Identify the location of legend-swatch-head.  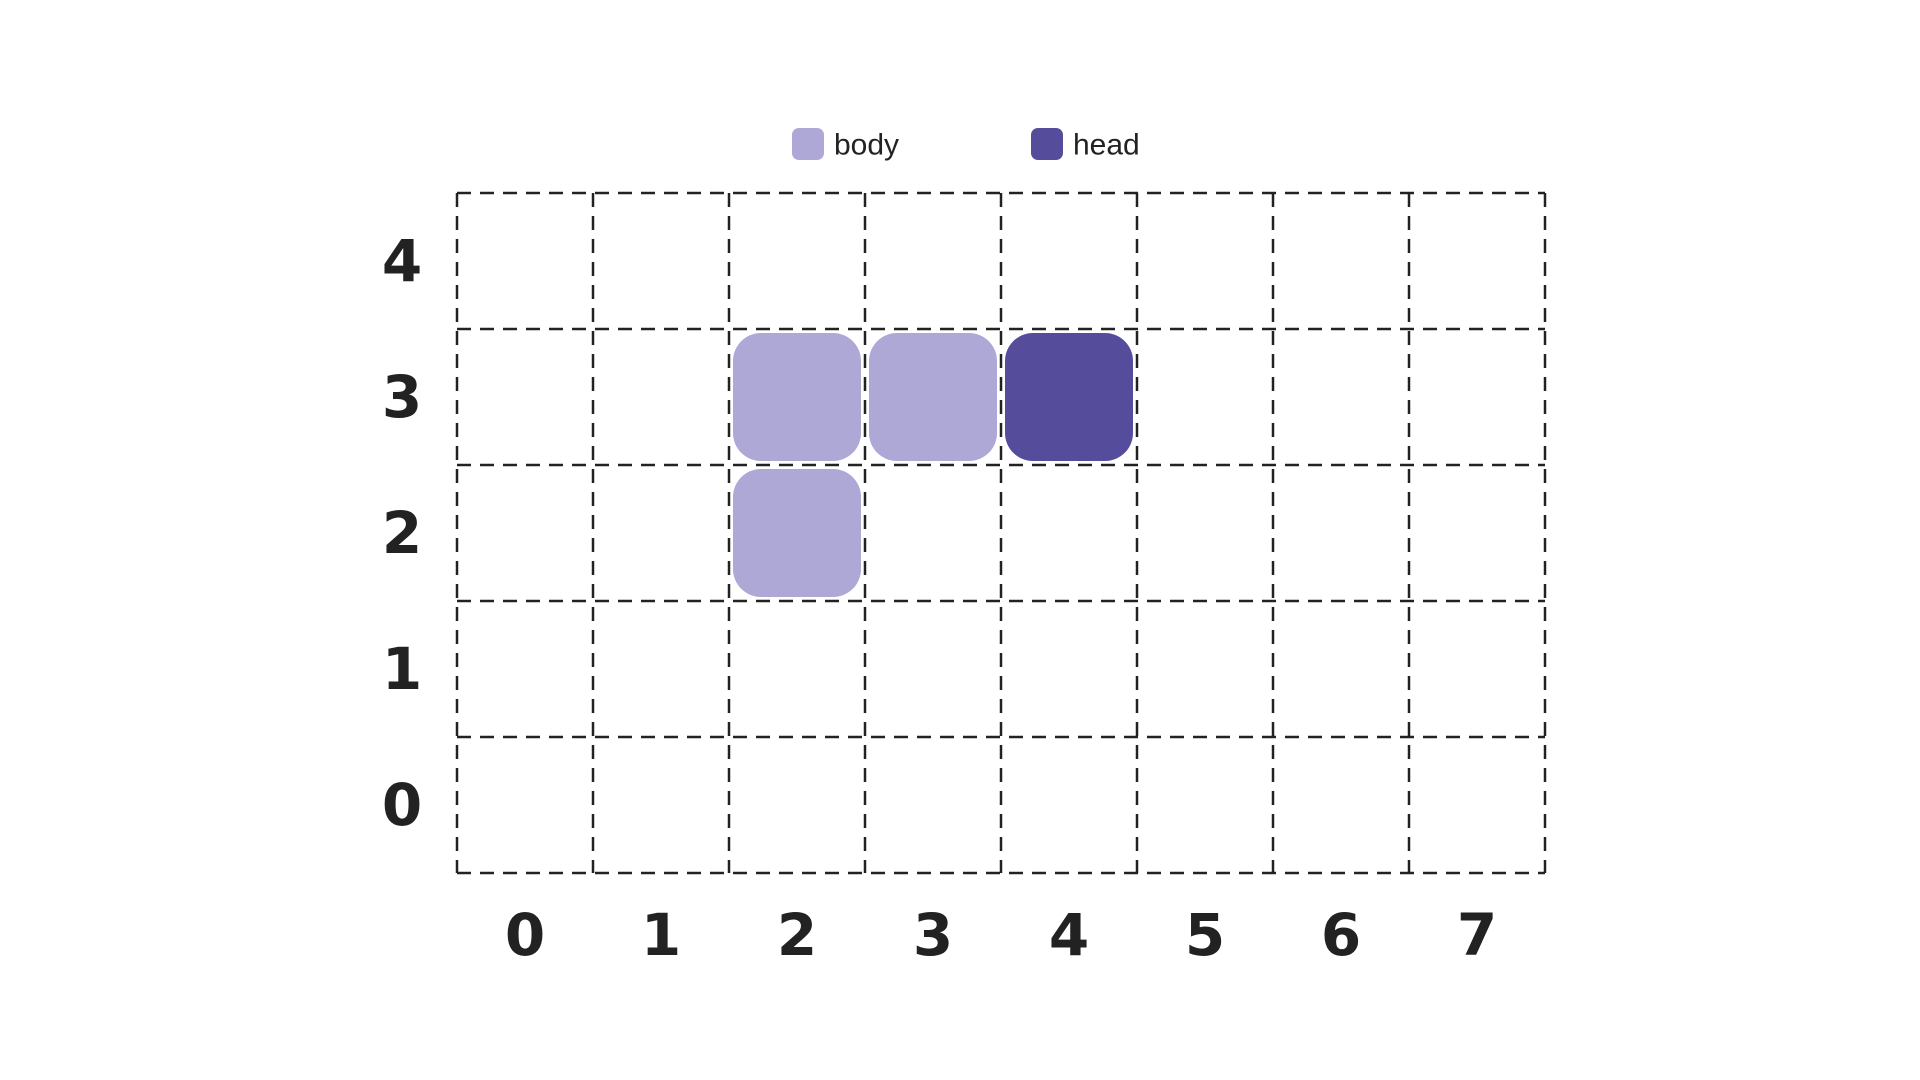
(1047, 144).